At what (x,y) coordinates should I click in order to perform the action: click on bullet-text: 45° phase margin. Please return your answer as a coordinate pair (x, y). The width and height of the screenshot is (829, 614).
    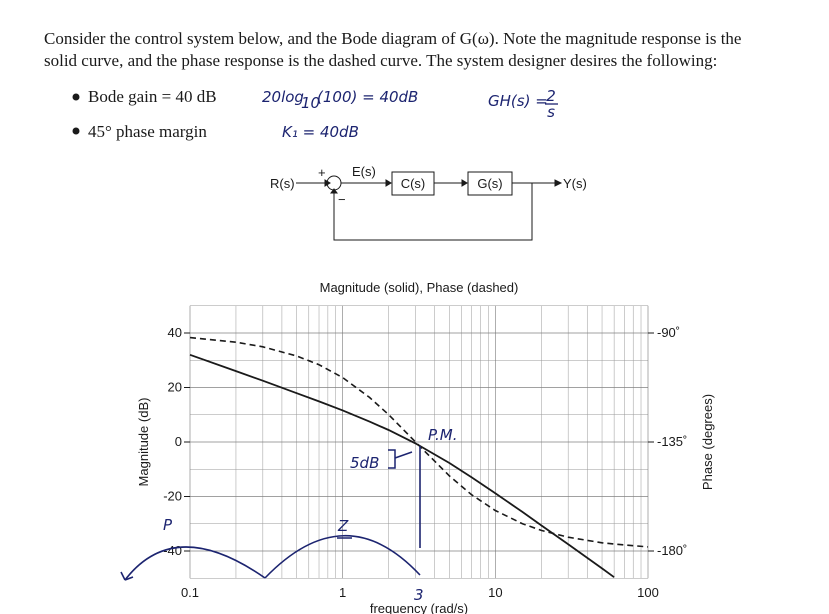
    Looking at the image, I should click on (147, 131).